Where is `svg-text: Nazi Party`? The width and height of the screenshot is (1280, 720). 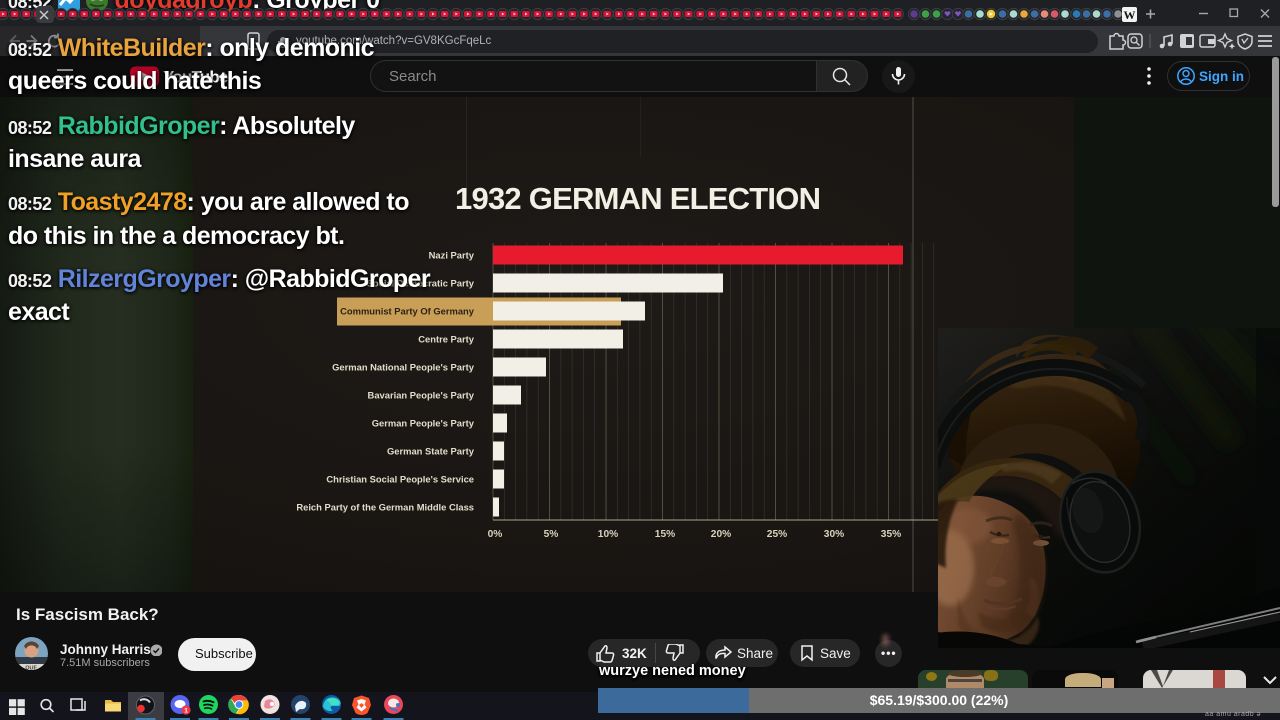
svg-text: Nazi Party is located at coordinates (452, 255).